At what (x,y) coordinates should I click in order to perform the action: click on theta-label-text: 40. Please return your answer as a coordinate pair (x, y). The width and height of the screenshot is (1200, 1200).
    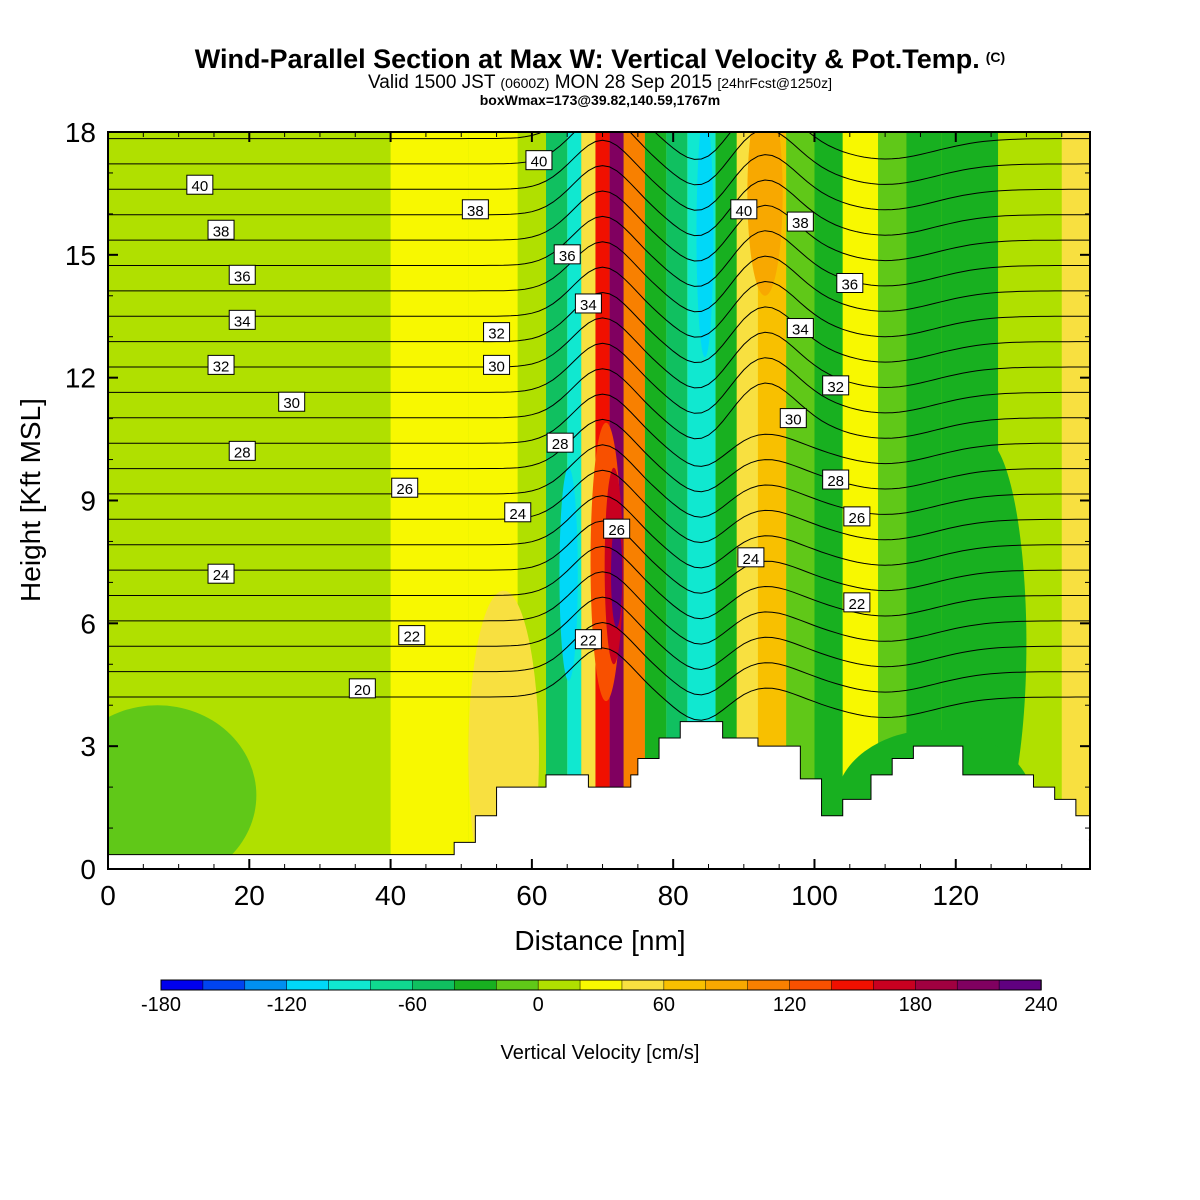
    Looking at the image, I should click on (539, 162).